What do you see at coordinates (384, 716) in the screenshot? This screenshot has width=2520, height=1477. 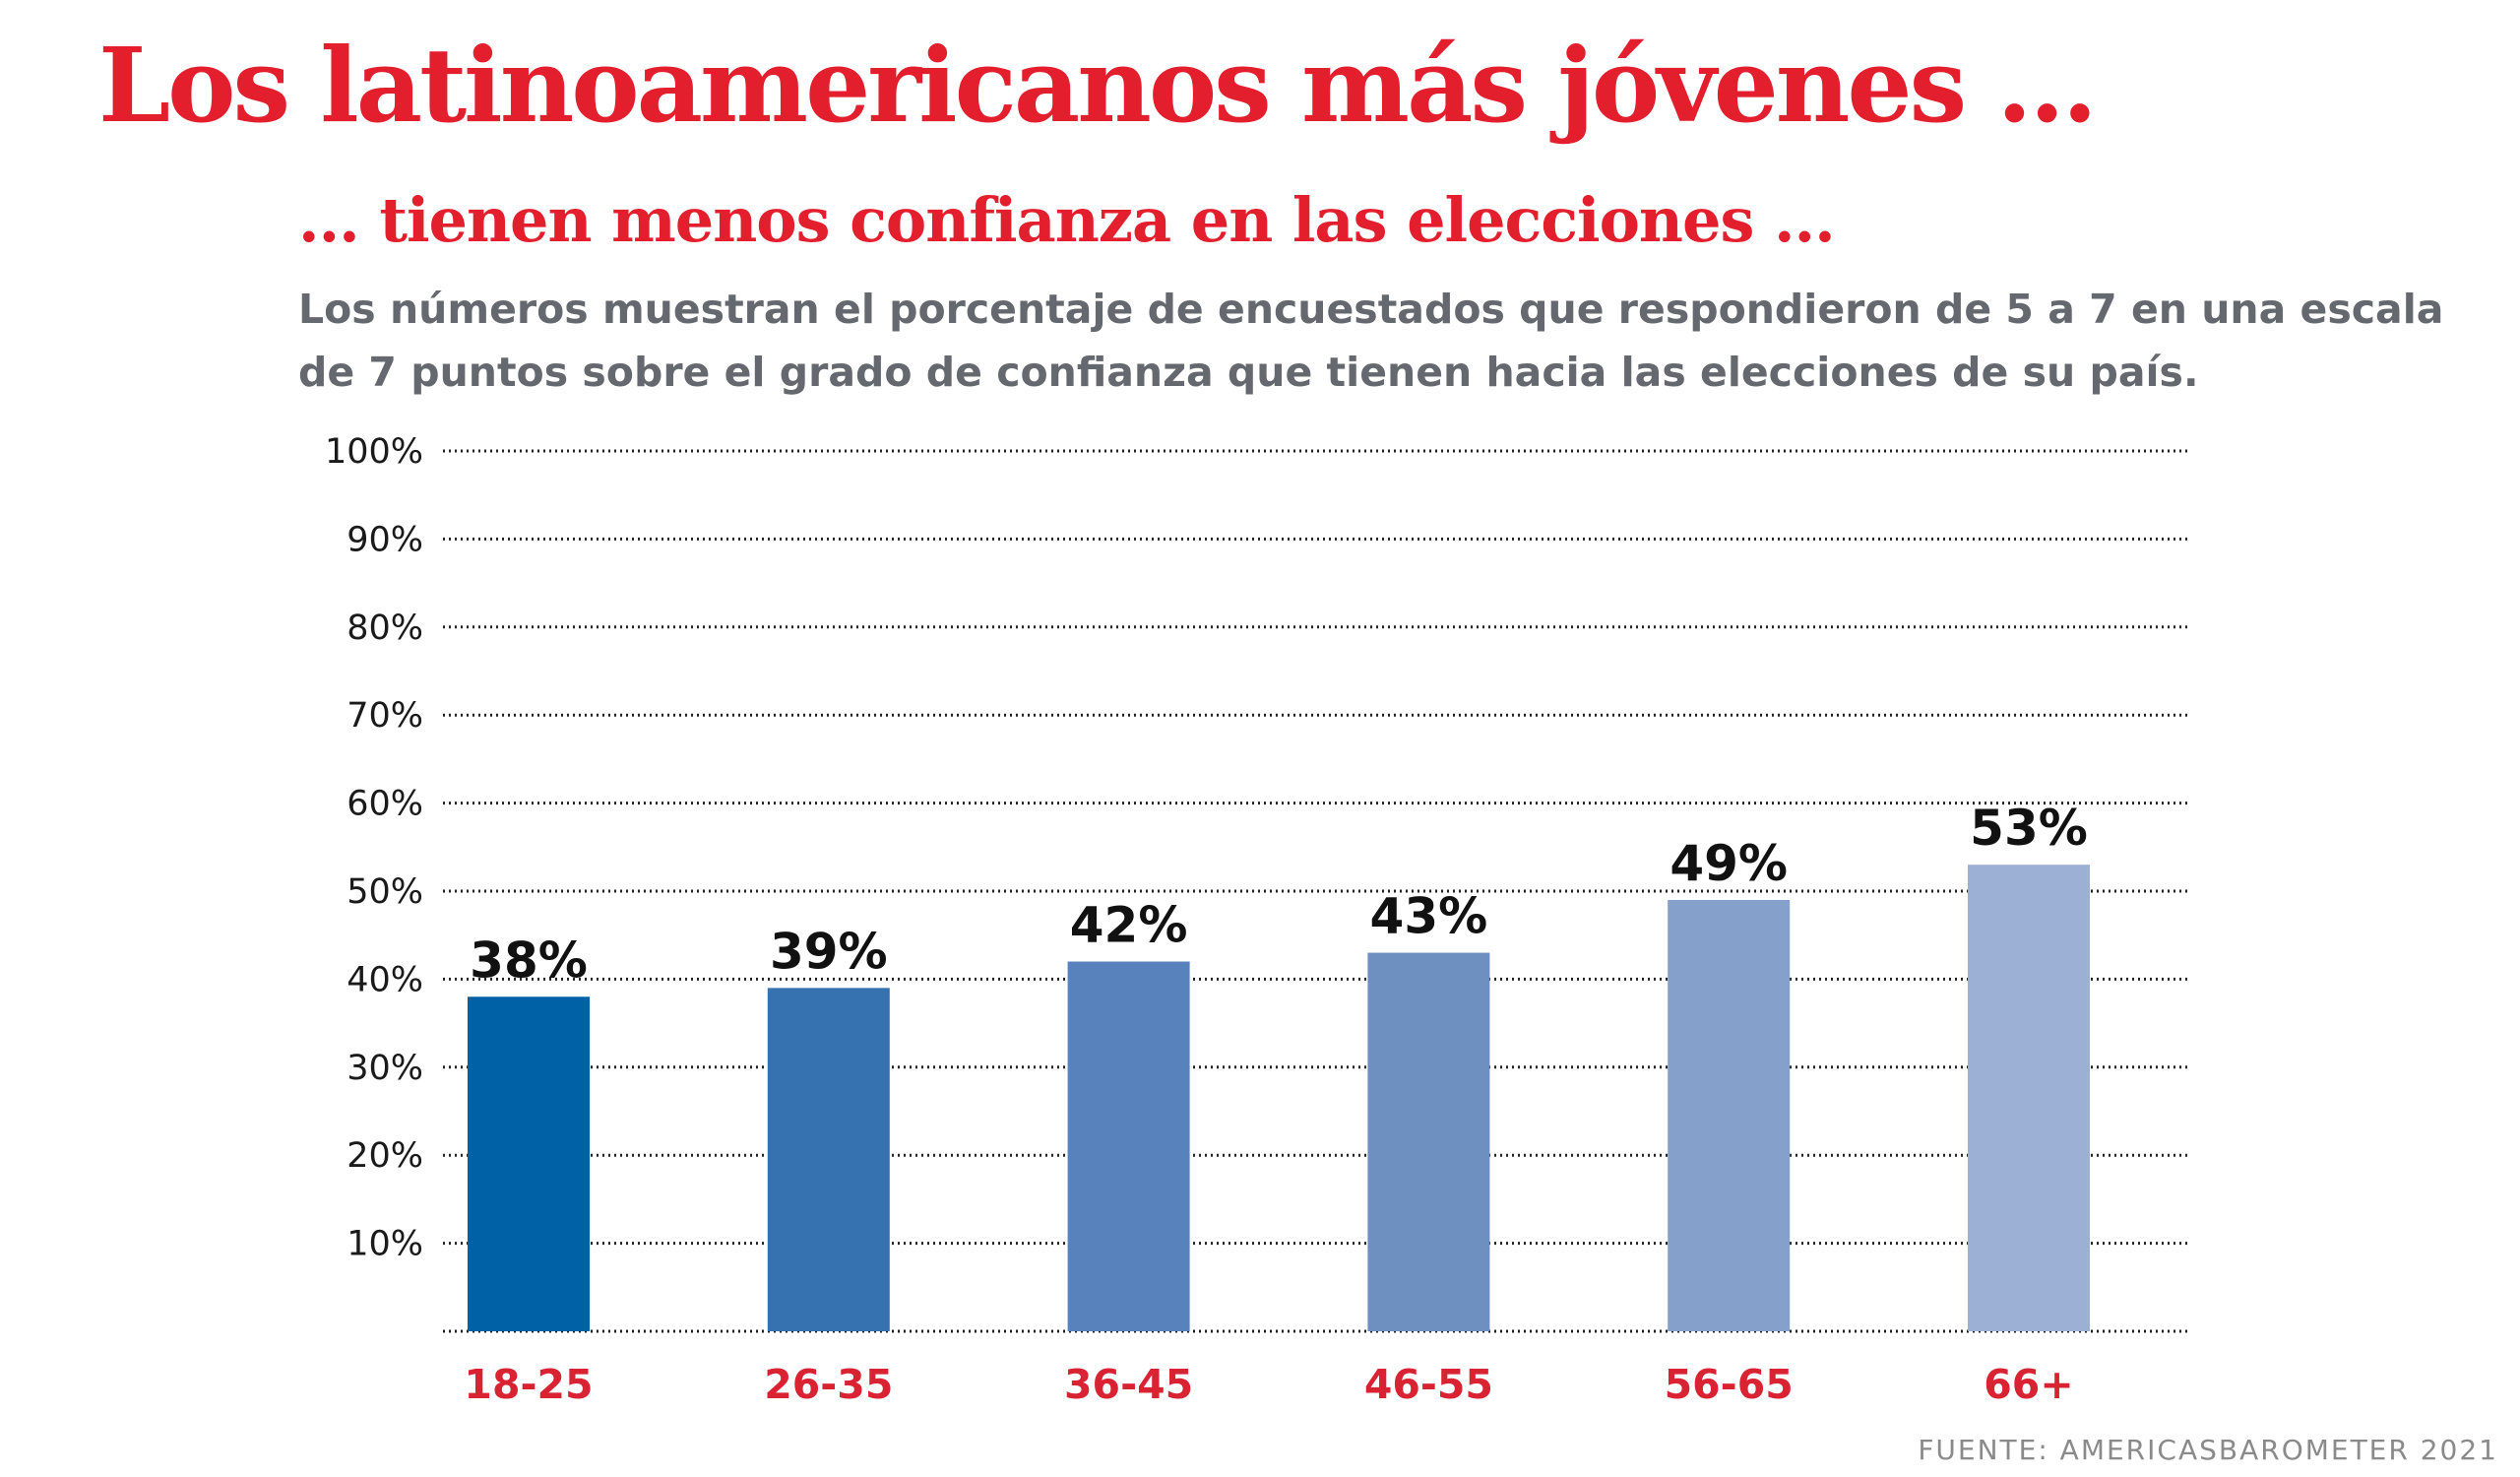 I see `y-tick-label: 70%` at bounding box center [384, 716].